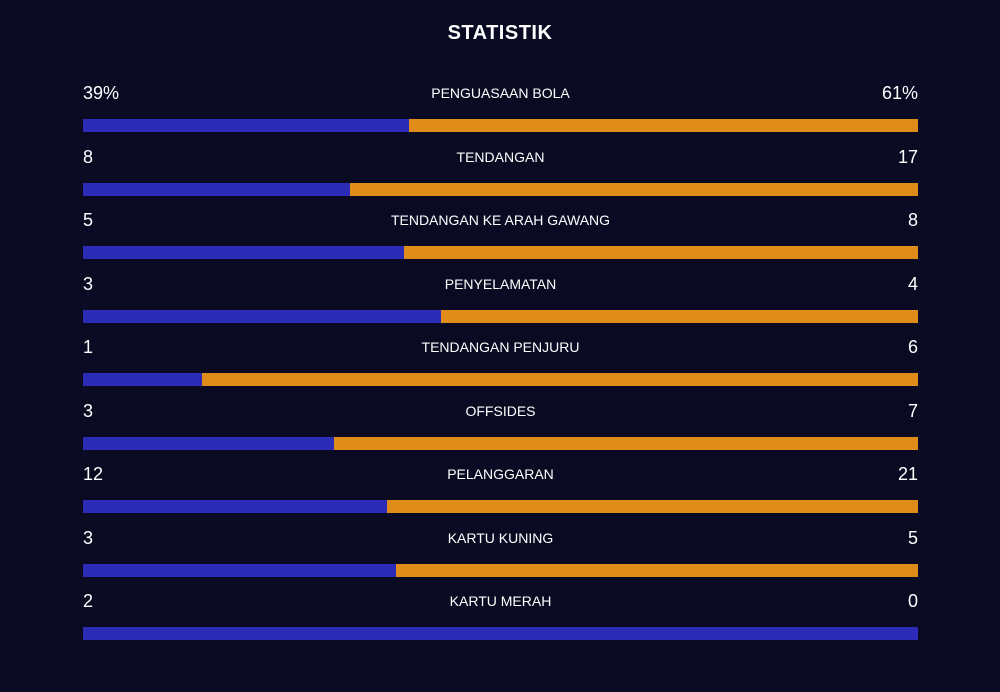  What do you see at coordinates (907, 156) in the screenshot?
I see `away-value: 17` at bounding box center [907, 156].